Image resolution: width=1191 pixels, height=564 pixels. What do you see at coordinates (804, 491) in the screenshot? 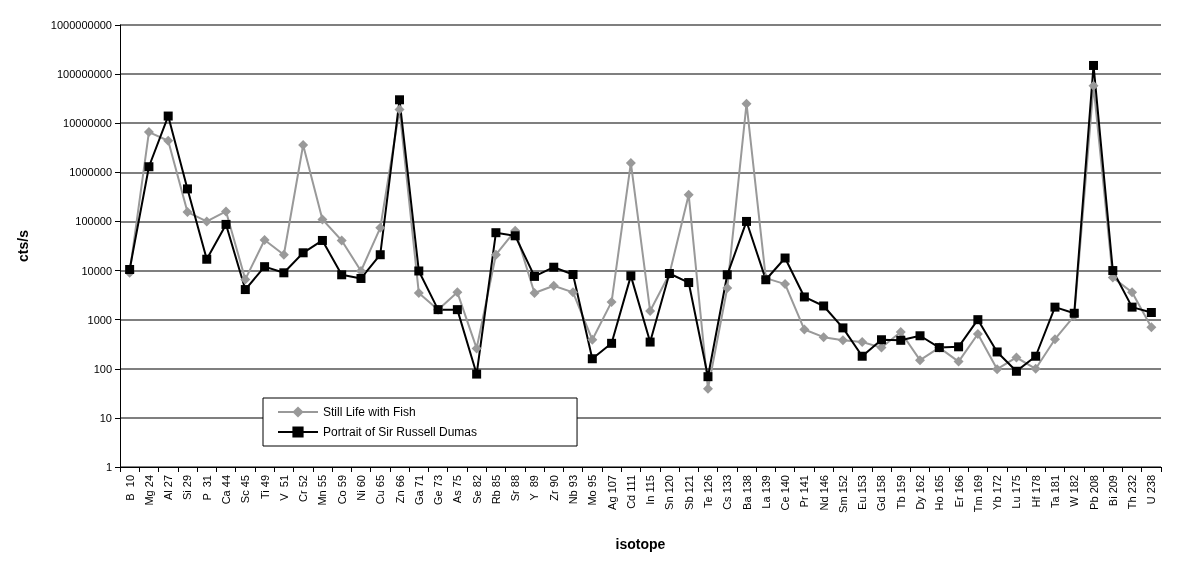
I see `x-tick-label: Pr 141` at bounding box center [804, 491].